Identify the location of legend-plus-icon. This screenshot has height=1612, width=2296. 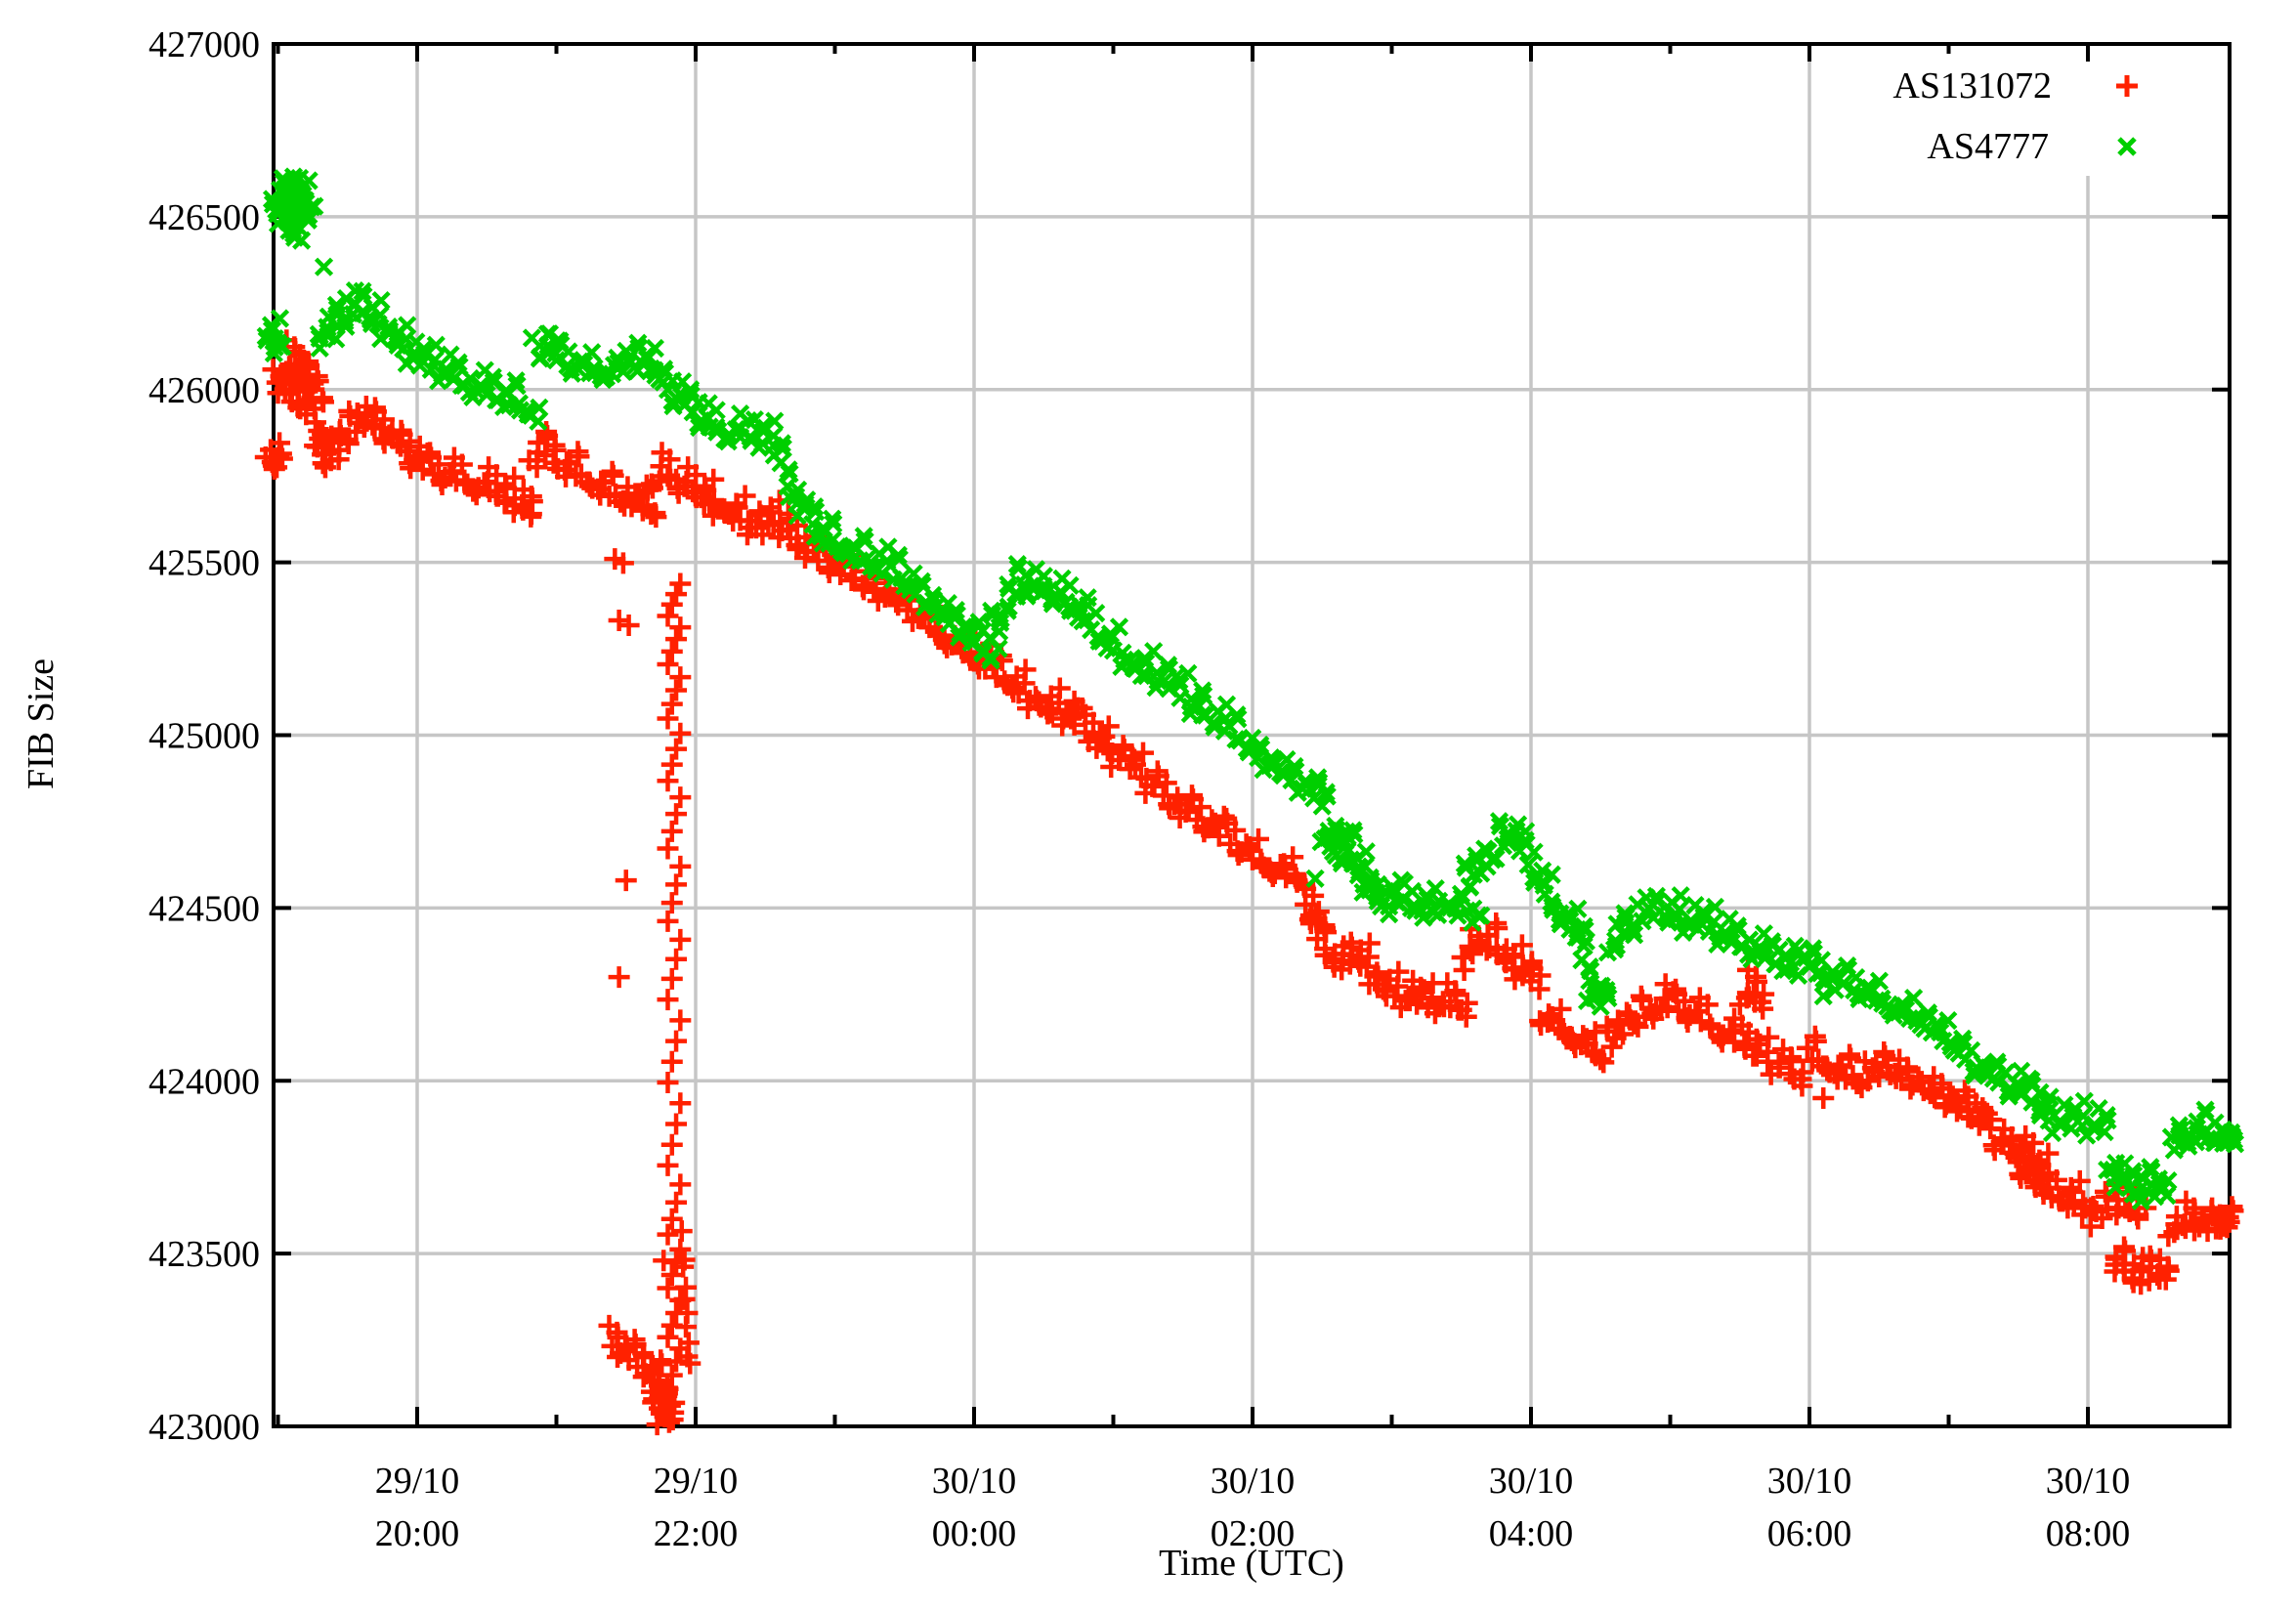
(2127, 86).